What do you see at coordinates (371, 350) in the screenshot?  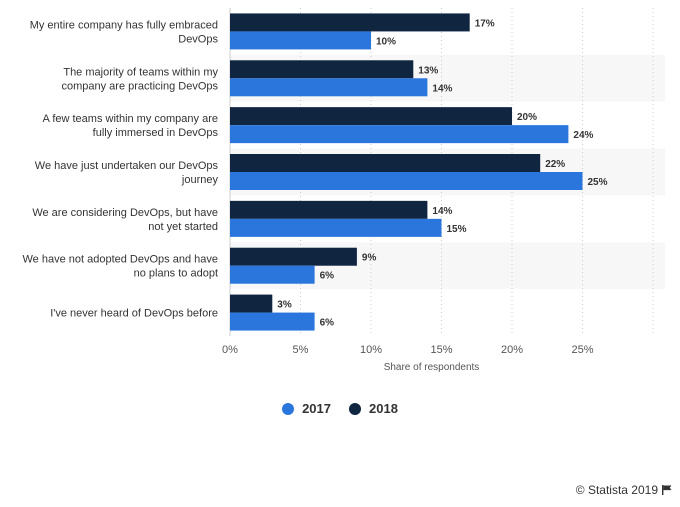 I see `x-tick-label-2: 10%` at bounding box center [371, 350].